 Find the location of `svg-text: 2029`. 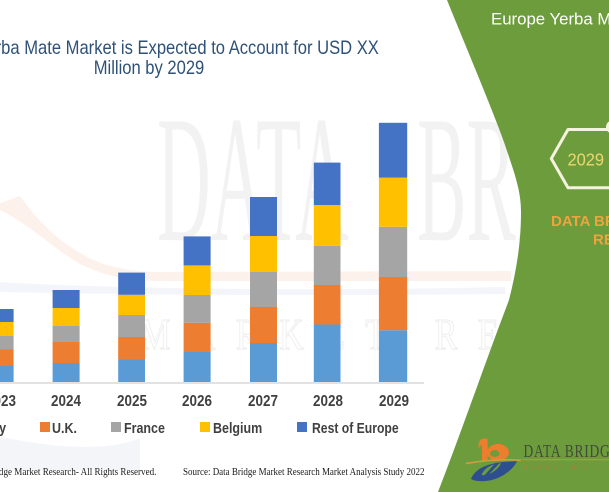

svg-text: 2029 is located at coordinates (586, 160).